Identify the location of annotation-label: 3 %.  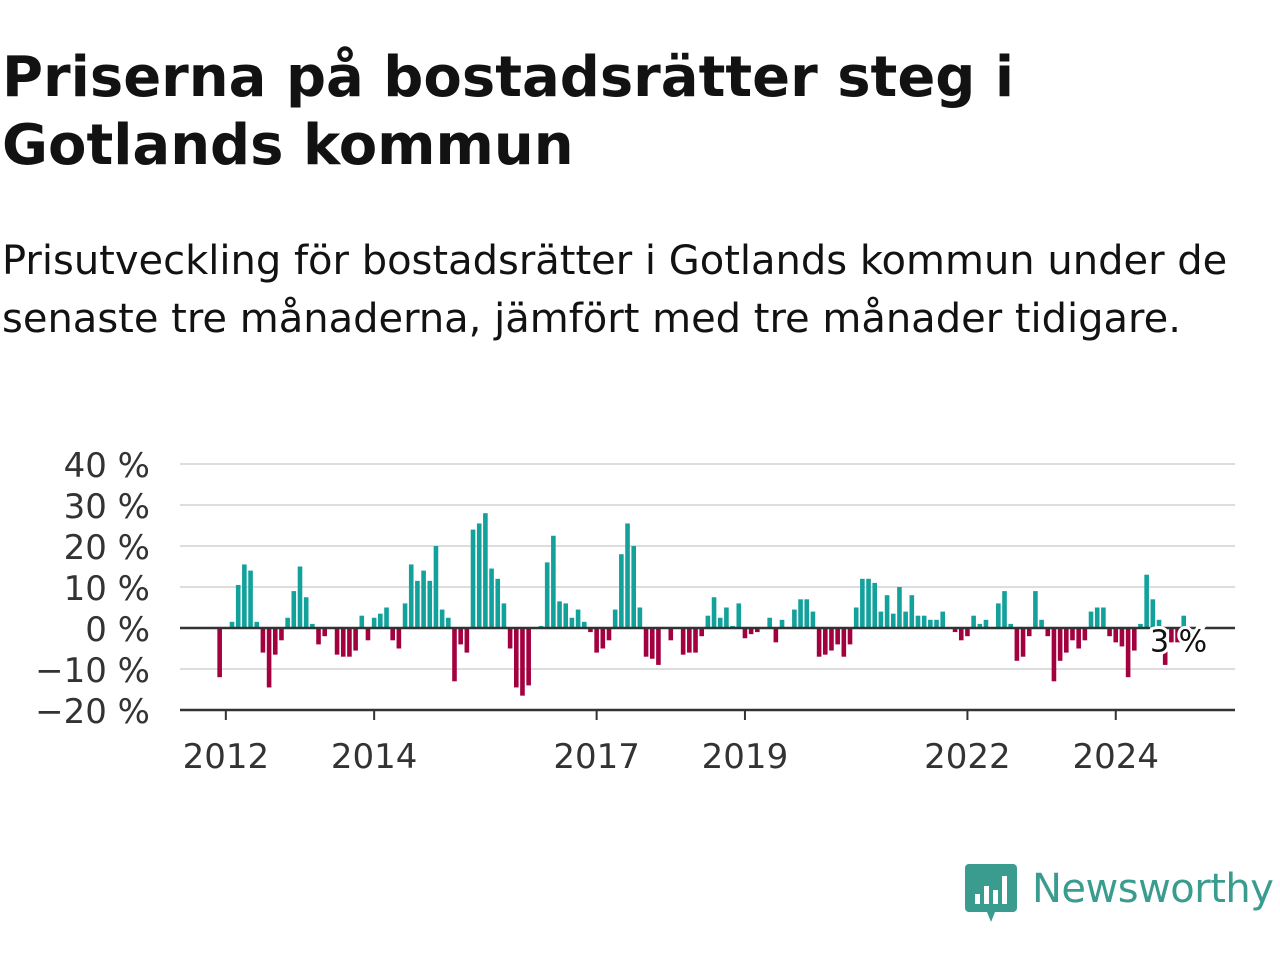
(1178, 642).